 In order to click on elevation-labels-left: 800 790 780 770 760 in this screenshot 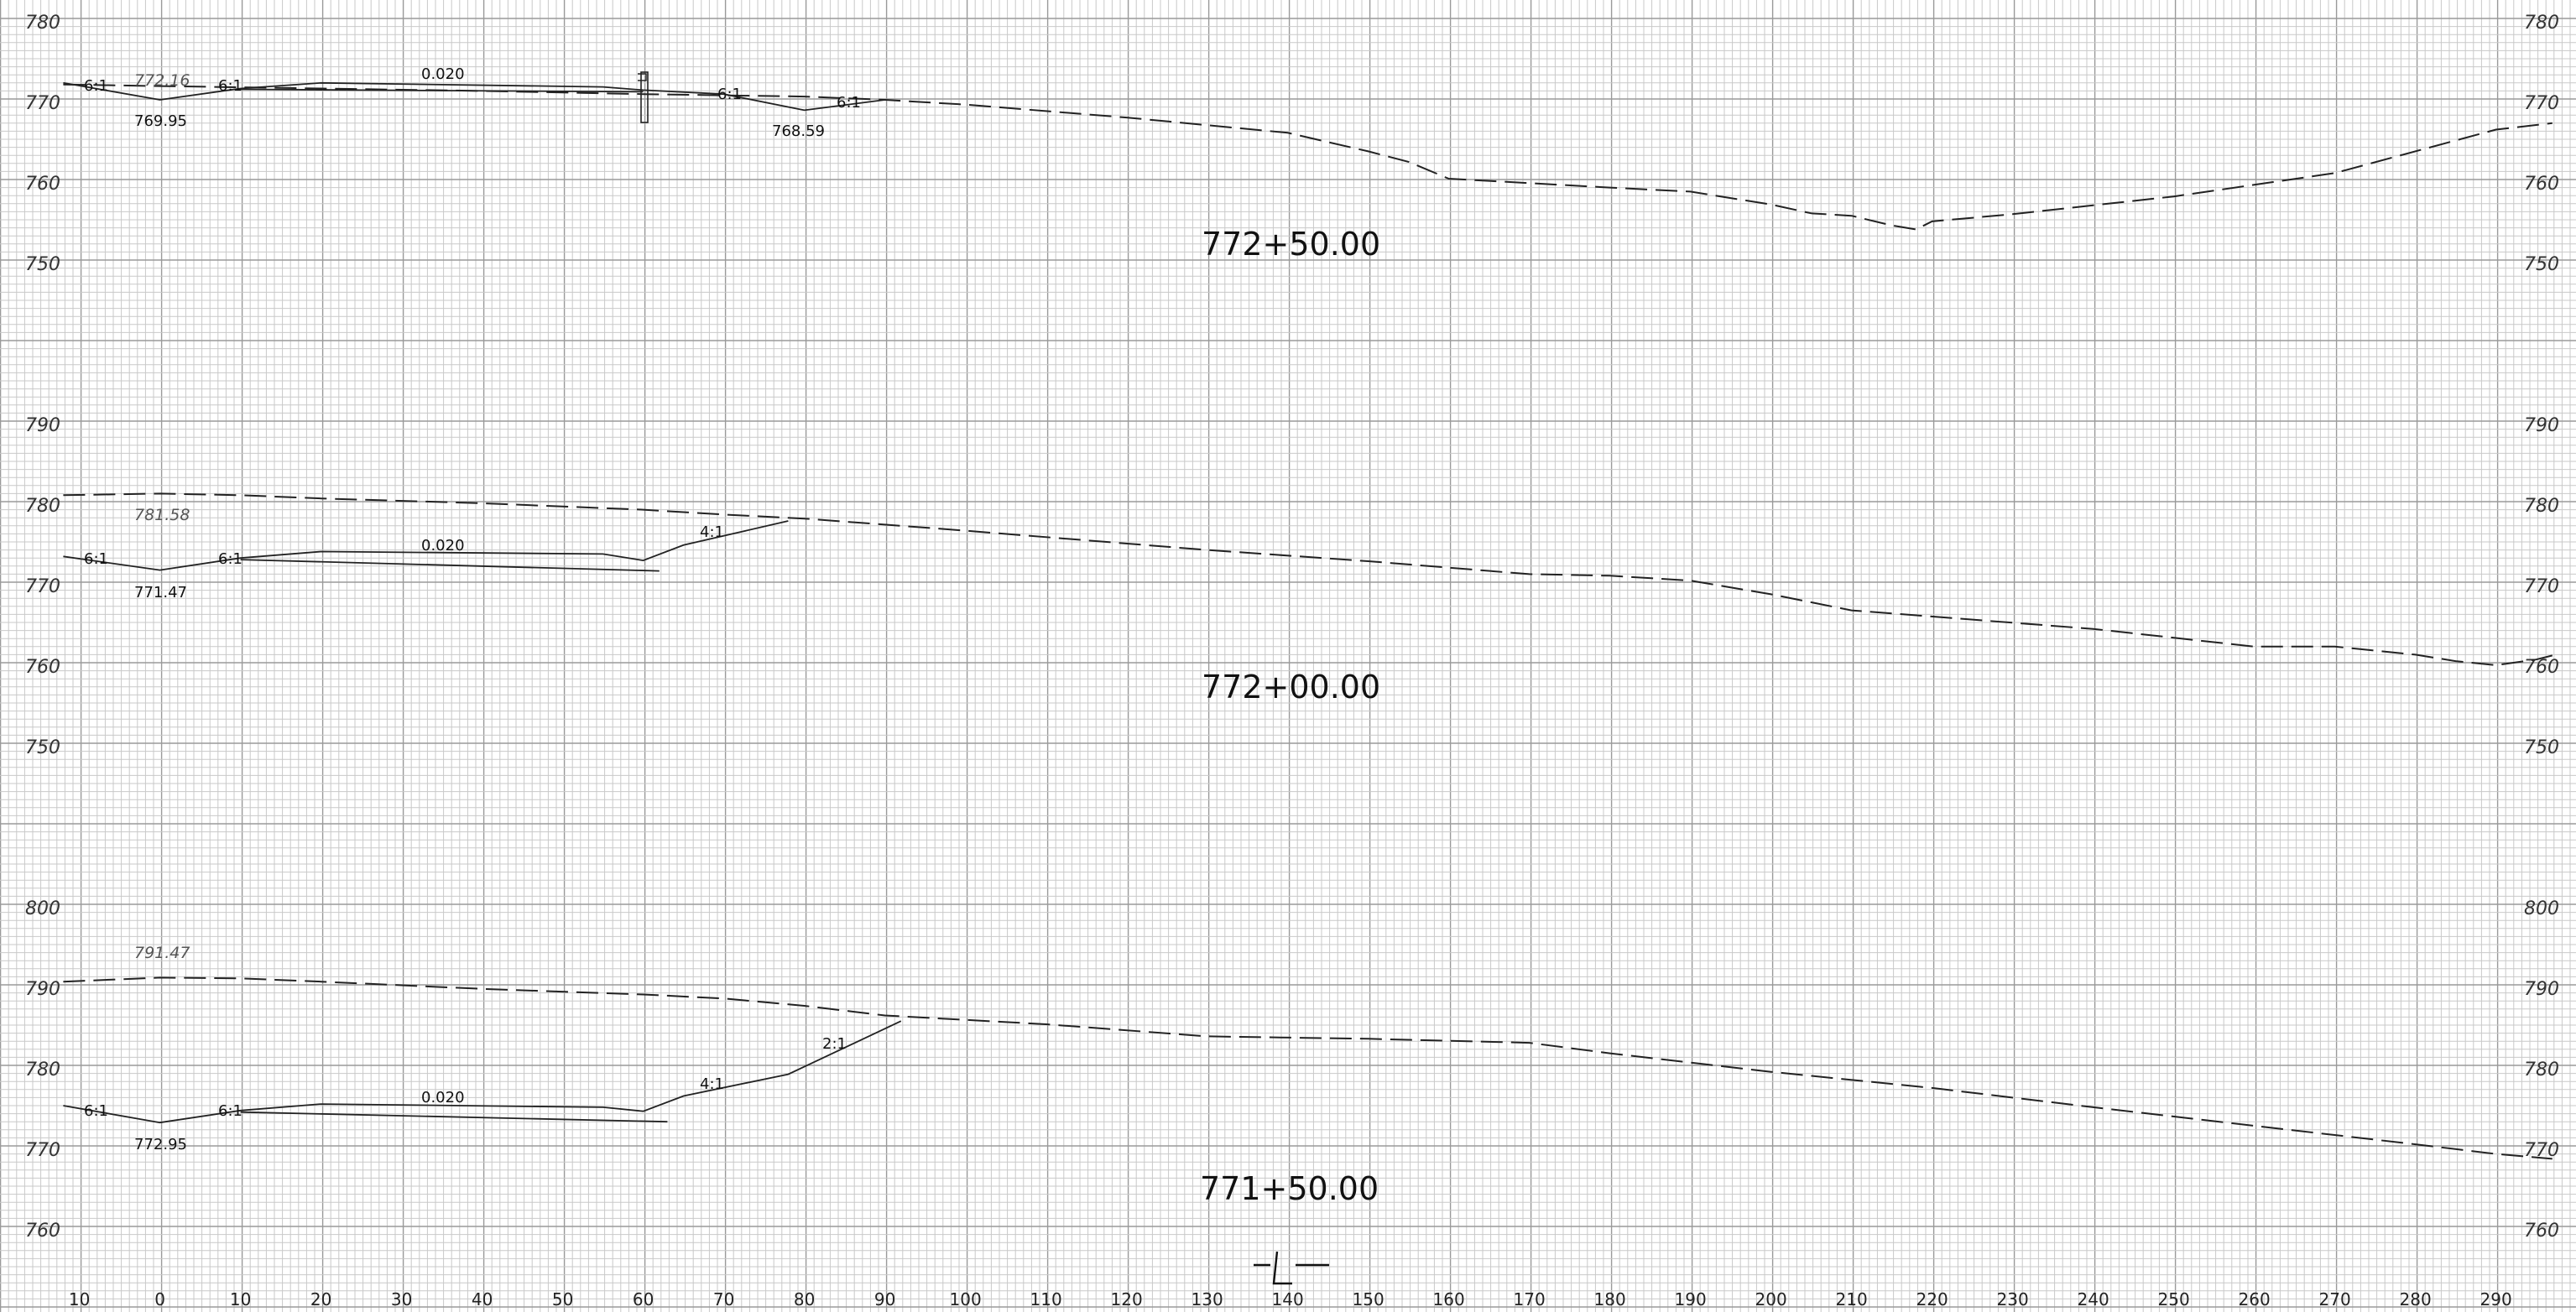, I will do `click(42, 1070)`.